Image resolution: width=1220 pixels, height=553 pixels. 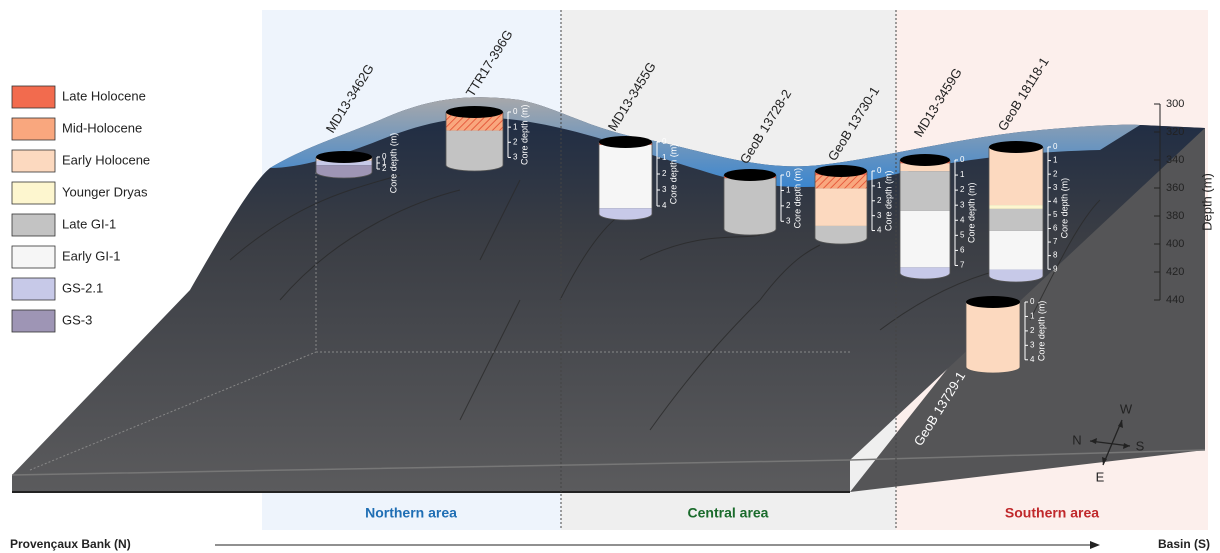 I want to click on depth-tick-label: 380, so click(x=1175, y=216).